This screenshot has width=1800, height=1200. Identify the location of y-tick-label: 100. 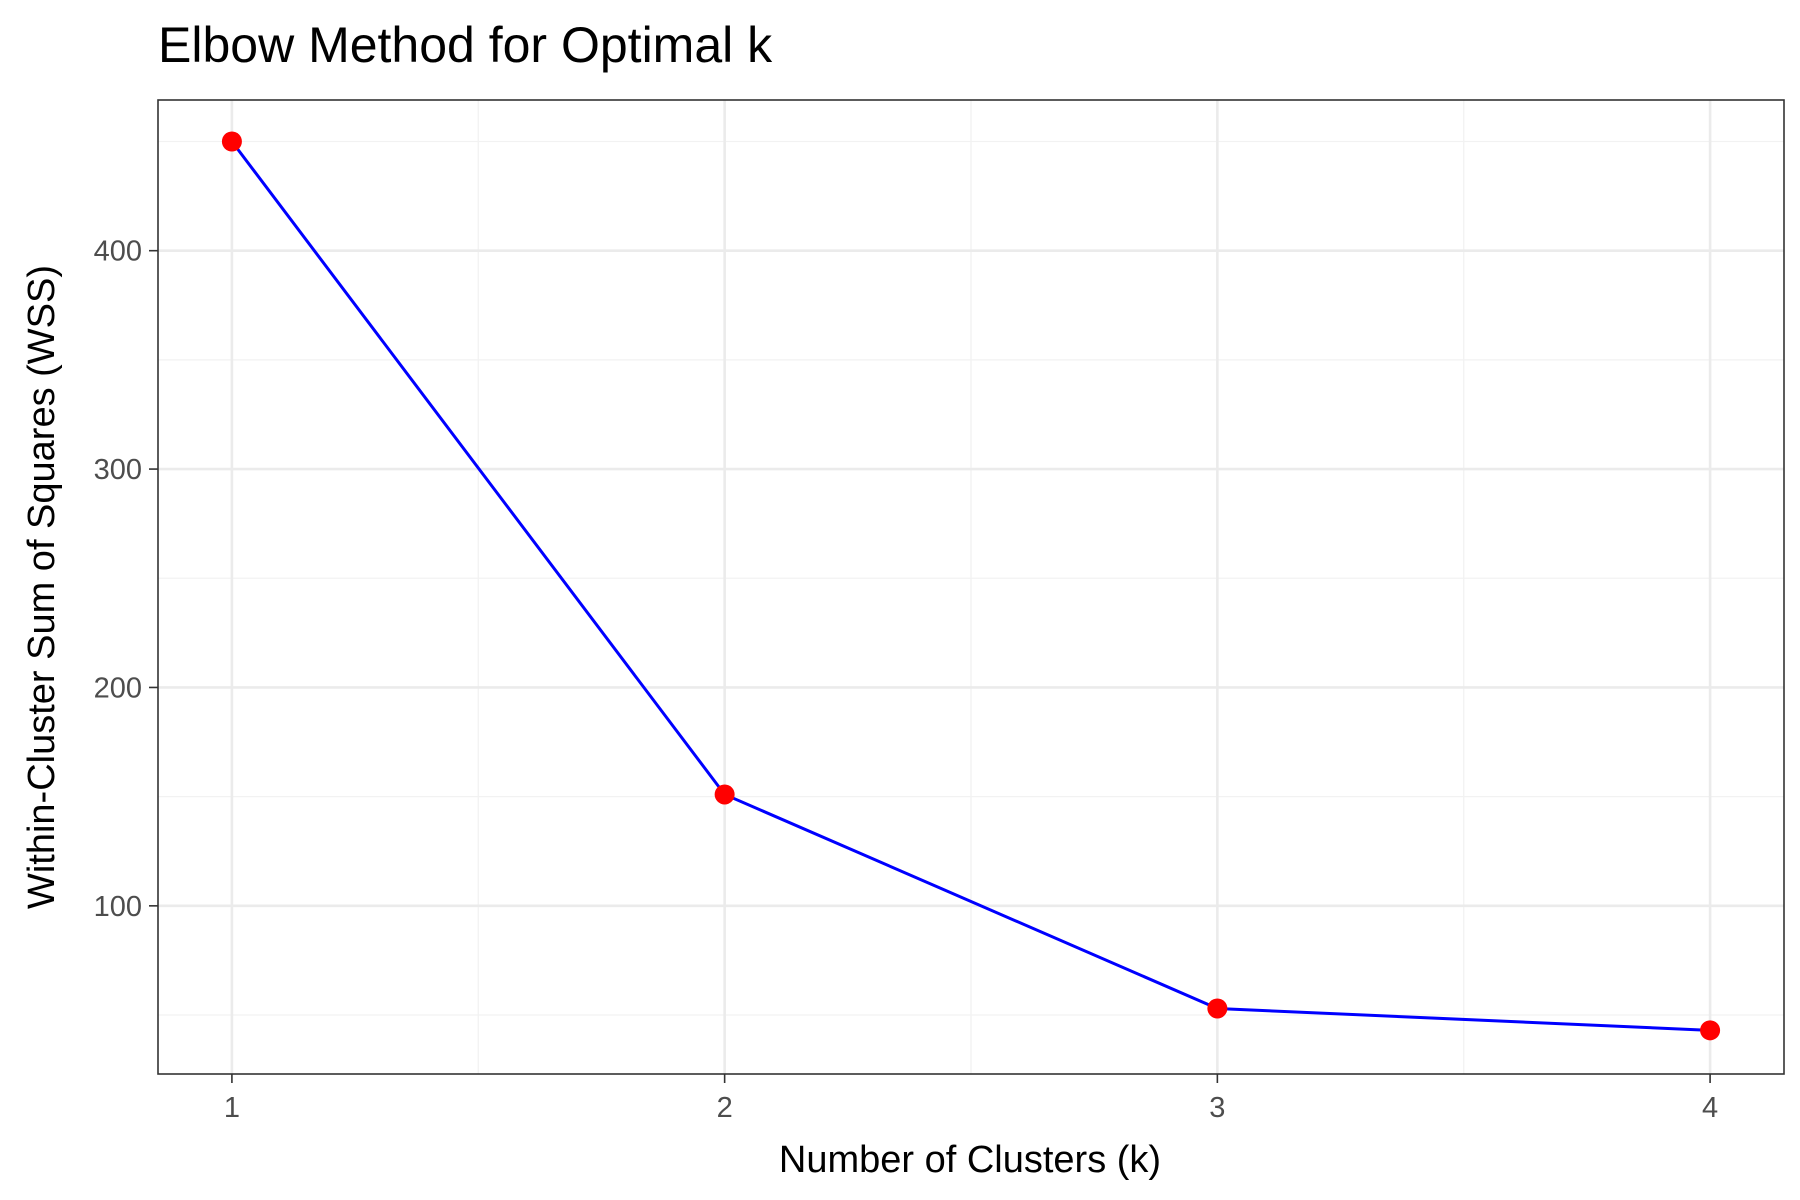
(118, 907).